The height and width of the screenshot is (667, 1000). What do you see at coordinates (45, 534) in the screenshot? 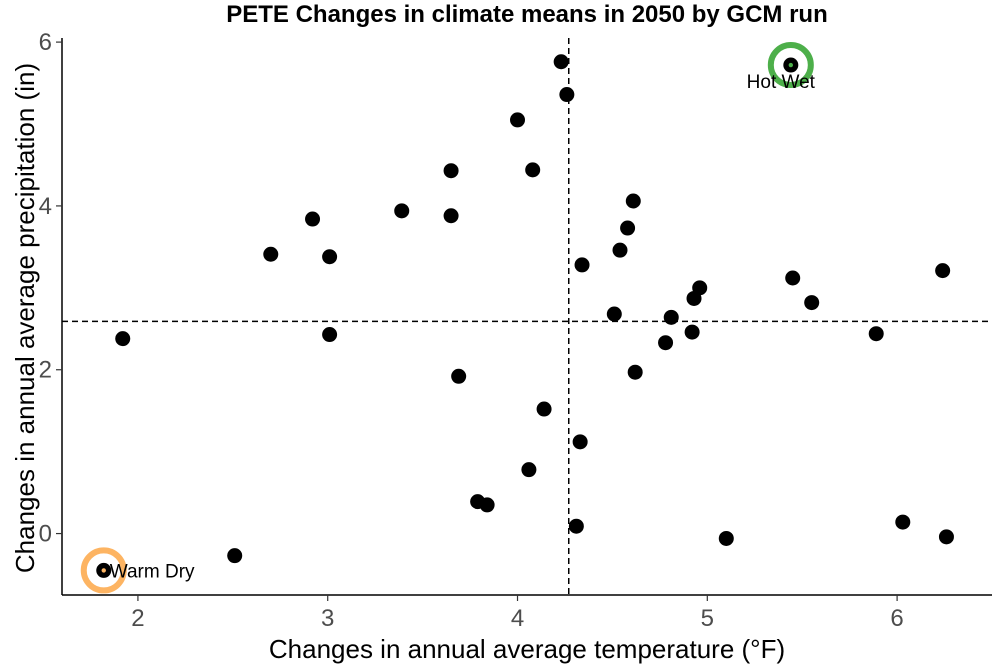
I see `y-tick-label: 0` at bounding box center [45, 534].